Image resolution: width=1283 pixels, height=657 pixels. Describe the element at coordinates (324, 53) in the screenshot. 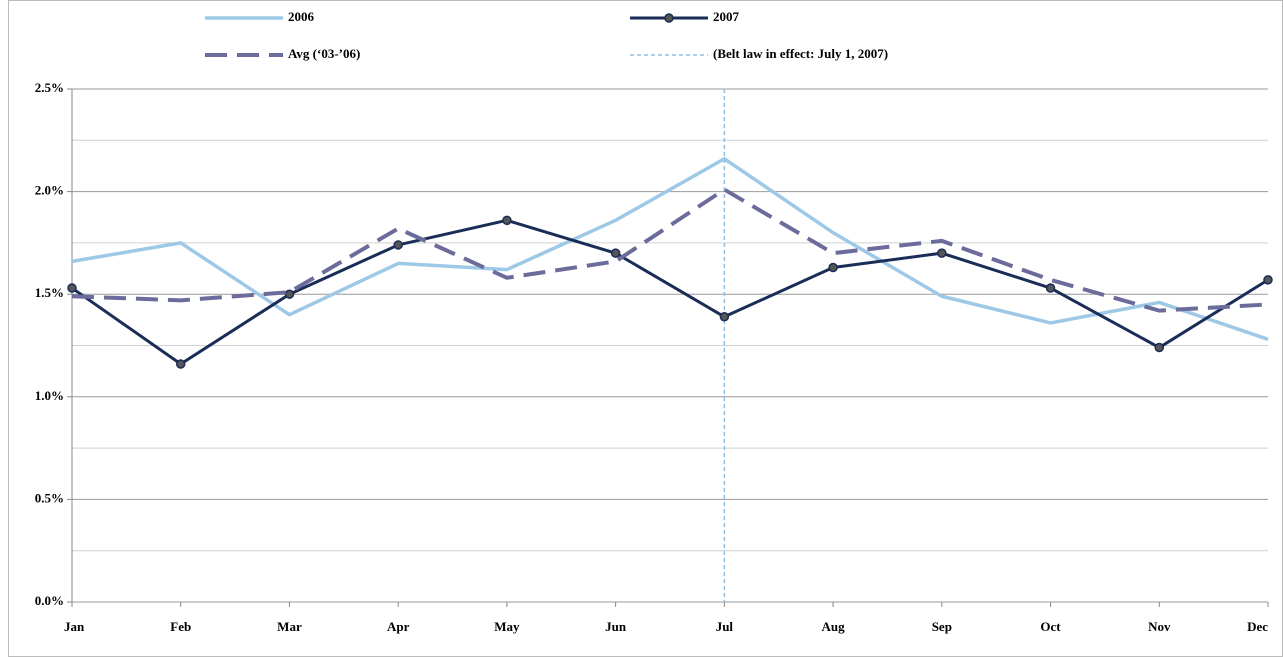

I see `legend-label: Avg (‘03-’06)` at that location.